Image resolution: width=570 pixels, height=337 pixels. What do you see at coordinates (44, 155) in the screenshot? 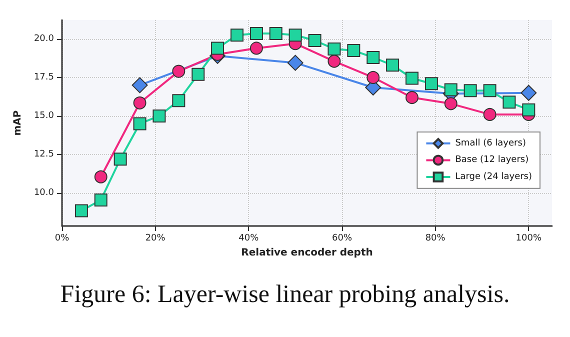
I see `y-tick-label: 12.5` at bounding box center [44, 155].